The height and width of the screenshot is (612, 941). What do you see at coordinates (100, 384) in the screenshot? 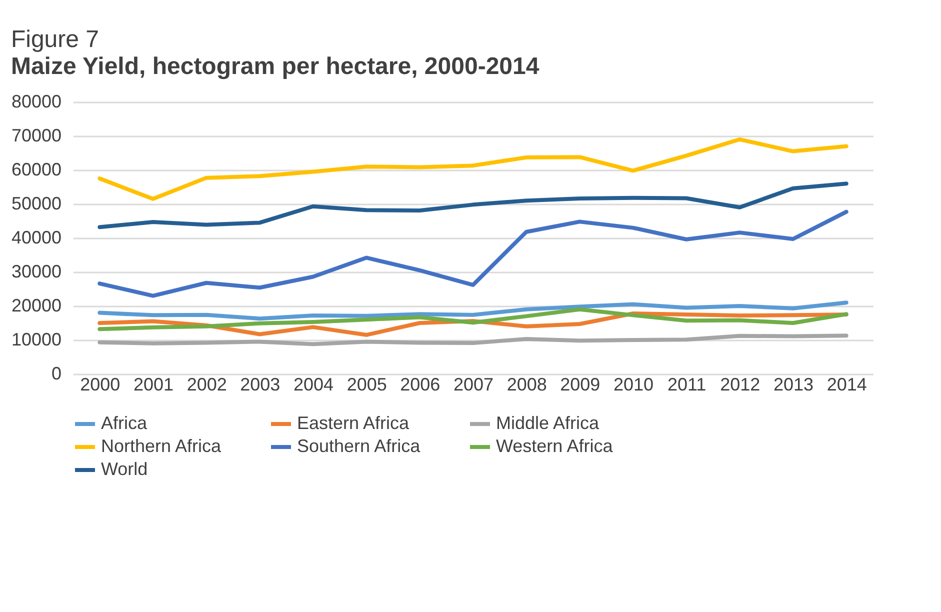
I see `x-tick-label: 2000` at bounding box center [100, 384].